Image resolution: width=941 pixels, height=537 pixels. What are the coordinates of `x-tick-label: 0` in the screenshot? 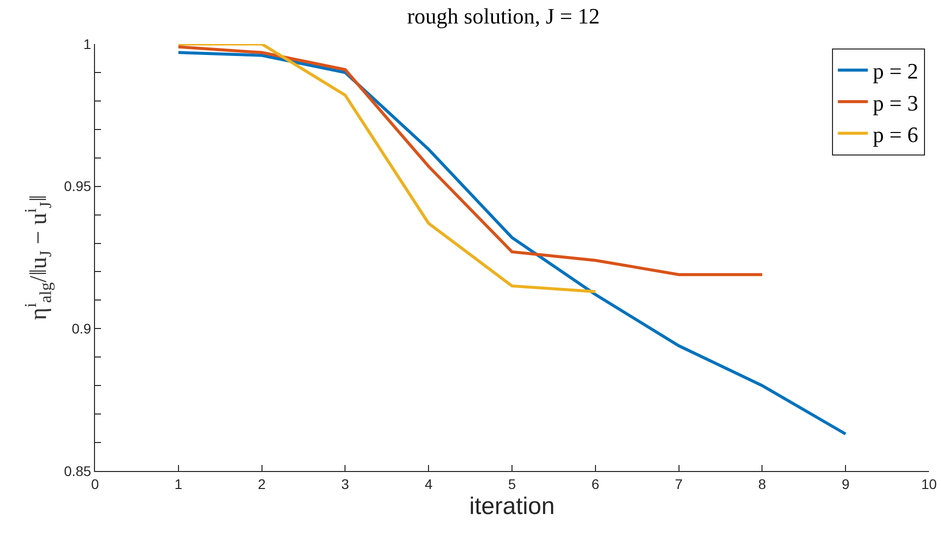 It's located at (95, 484).